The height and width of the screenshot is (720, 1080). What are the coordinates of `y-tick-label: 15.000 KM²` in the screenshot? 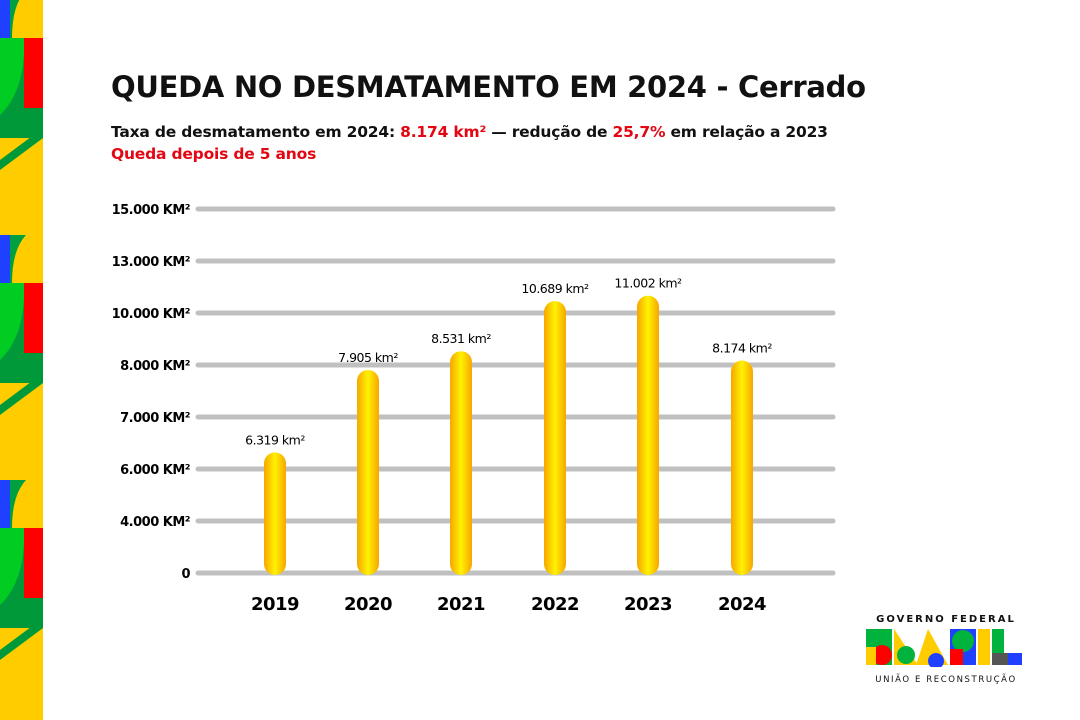 It's located at (151, 210).